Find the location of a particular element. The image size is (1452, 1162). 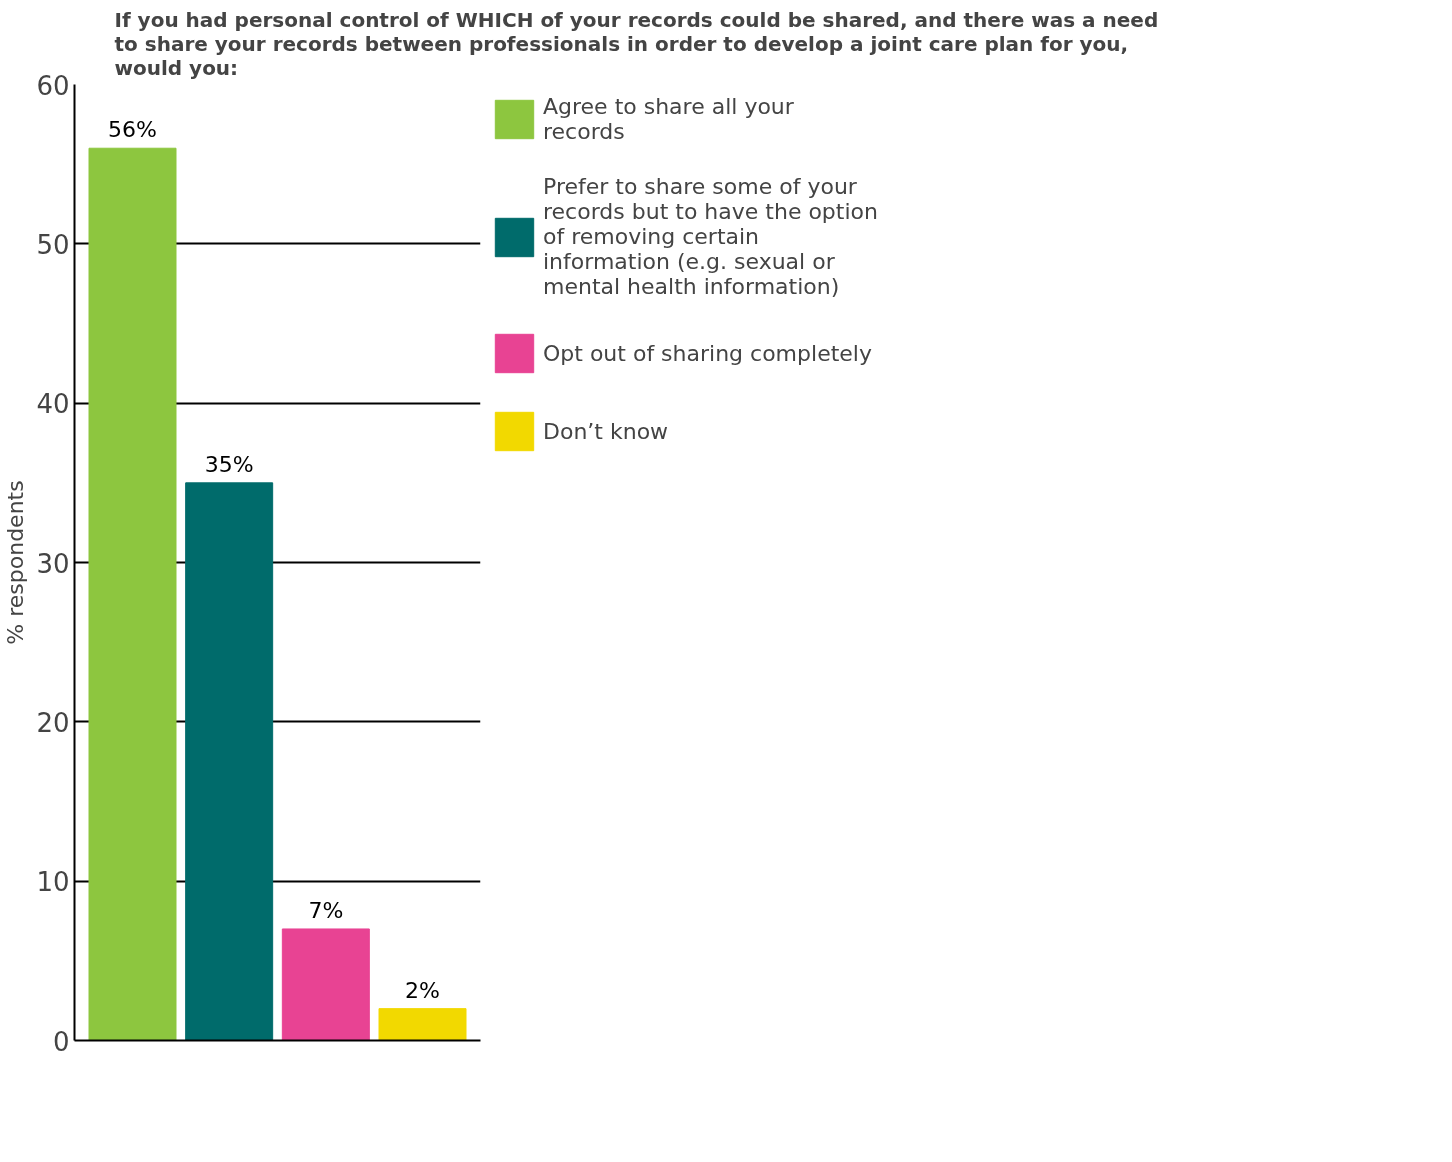

data-label: 2% is located at coordinates (422, 990).